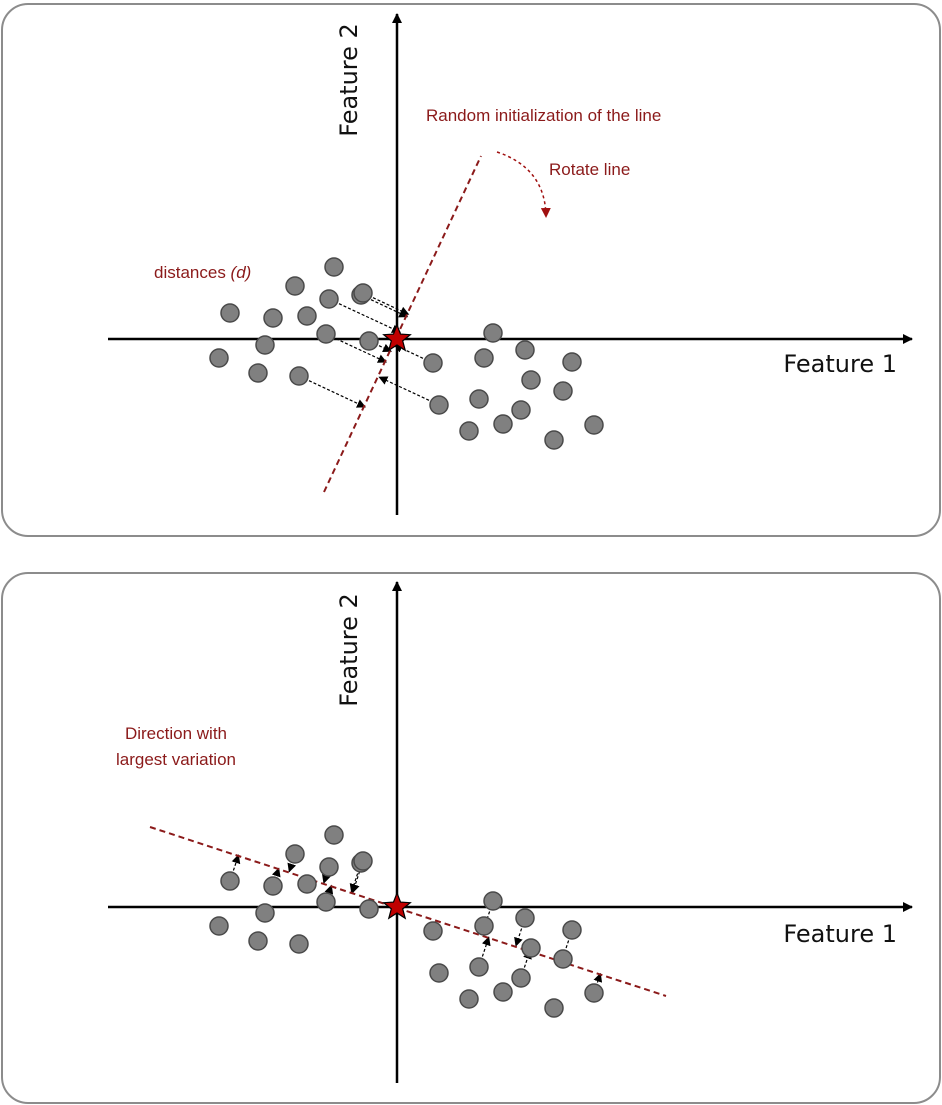 This screenshot has height=1105, width=942. I want to click on rotate-arrow, so click(523, 184).